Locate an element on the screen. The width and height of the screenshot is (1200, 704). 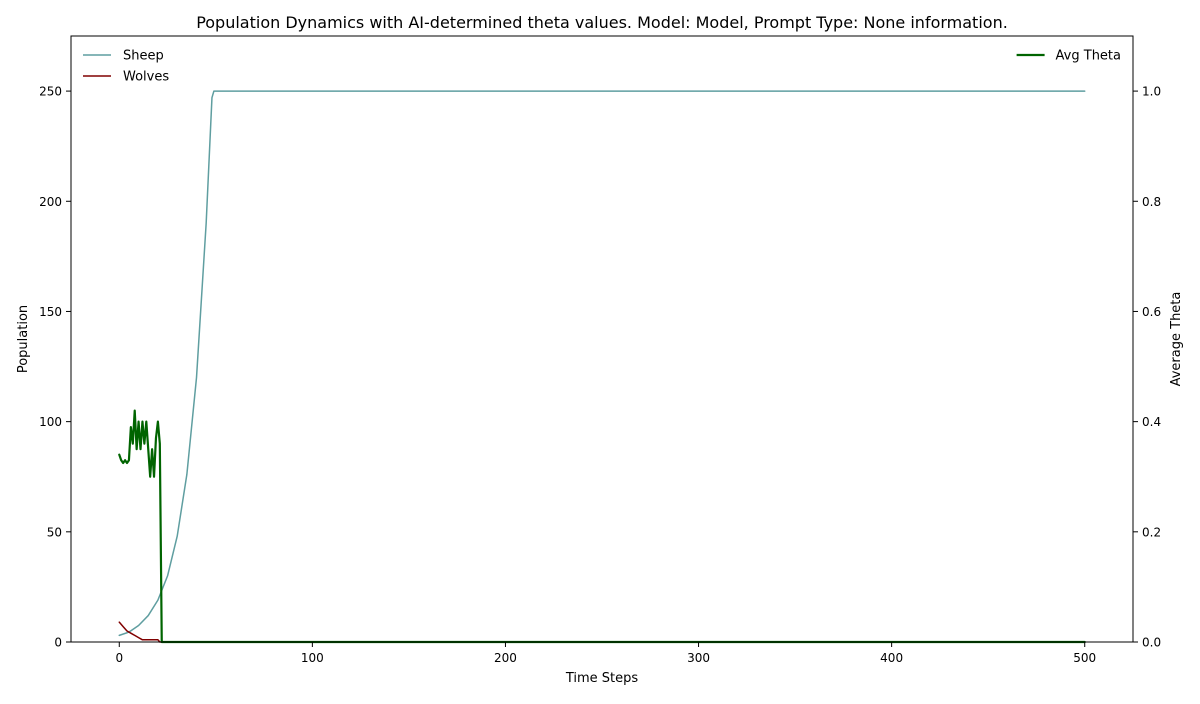
y-right-tick-label: 0.6 is located at coordinates (1151, 312).